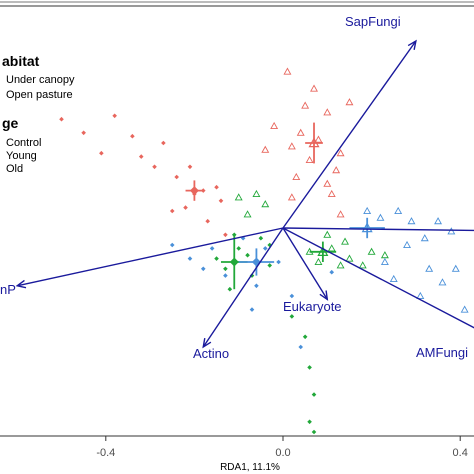 Image resolution: width=474 pixels, height=474 pixels. What do you see at coordinates (314, 142) in the screenshot?
I see `centroid-red-pasture` at bounding box center [314, 142].